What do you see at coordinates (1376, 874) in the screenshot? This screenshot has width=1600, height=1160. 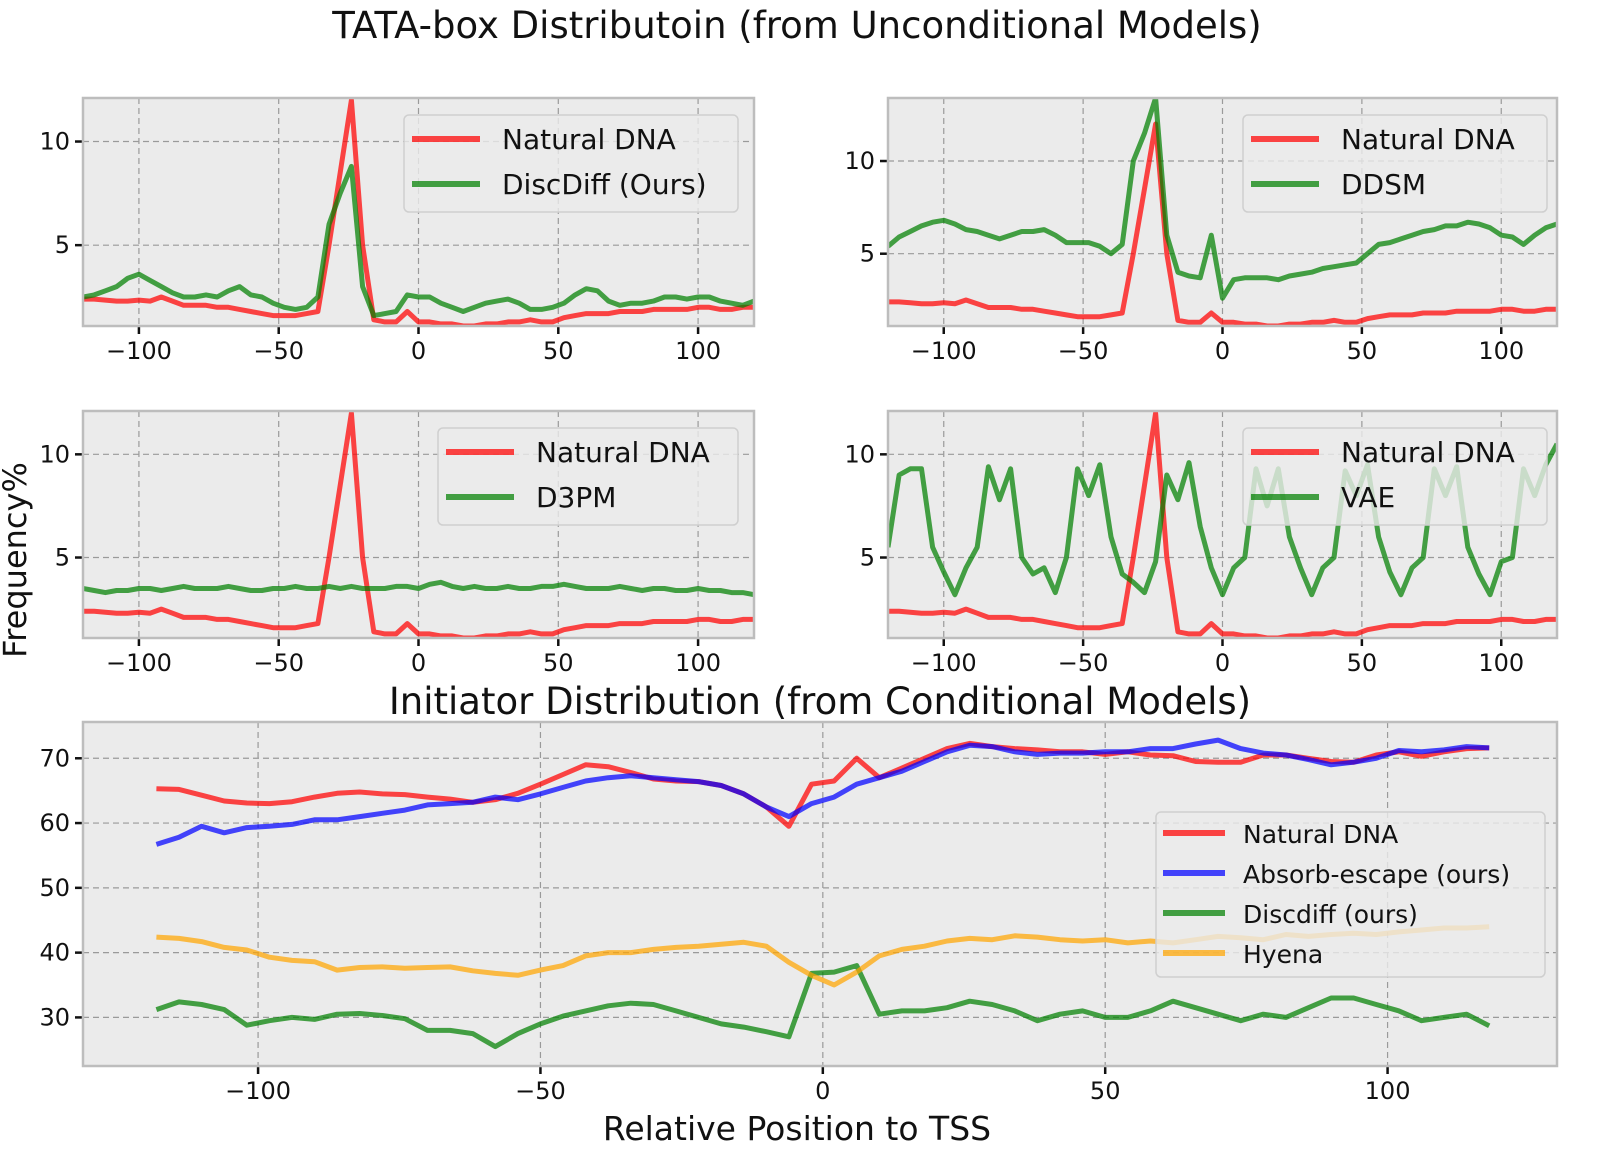 I see `legend-label: Absorb-escape (ours)` at bounding box center [1376, 874].